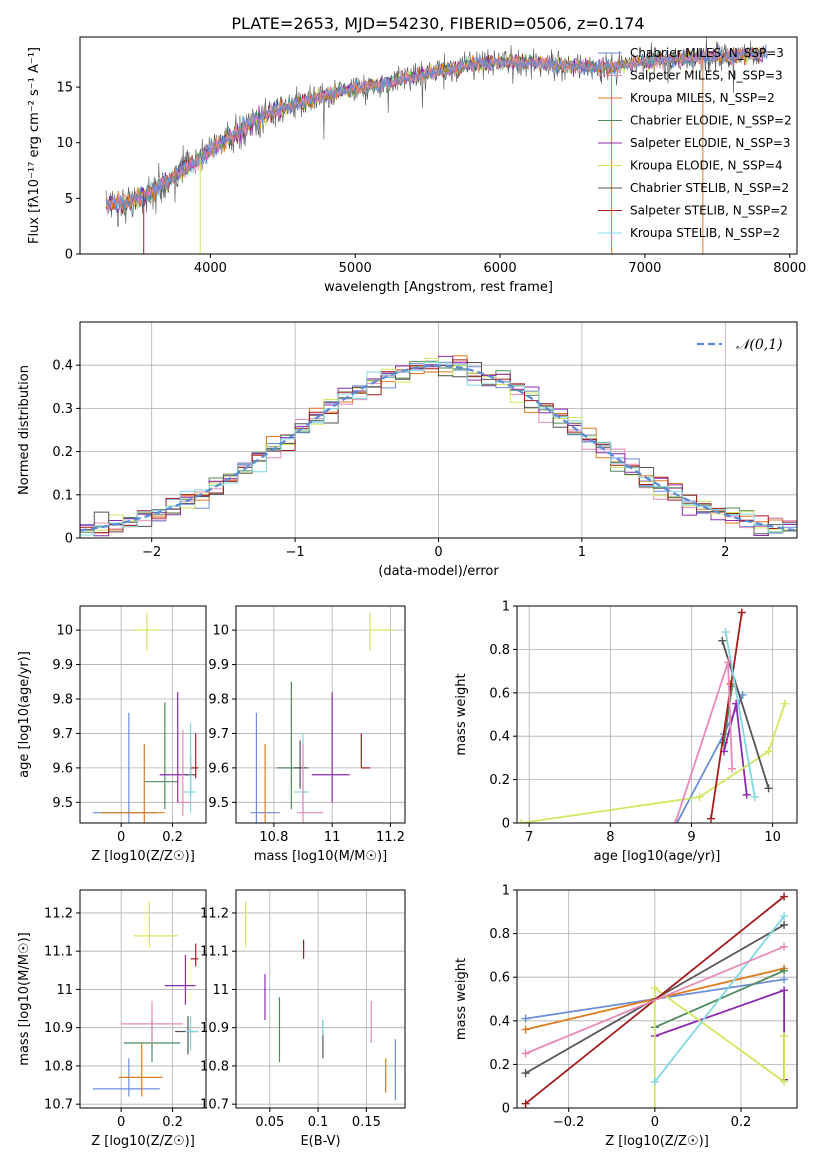 The image size is (819, 1170). Describe the element at coordinates (390, 837) in the screenshot. I see `age-vs-mass-xtick-label: 11.2` at that location.